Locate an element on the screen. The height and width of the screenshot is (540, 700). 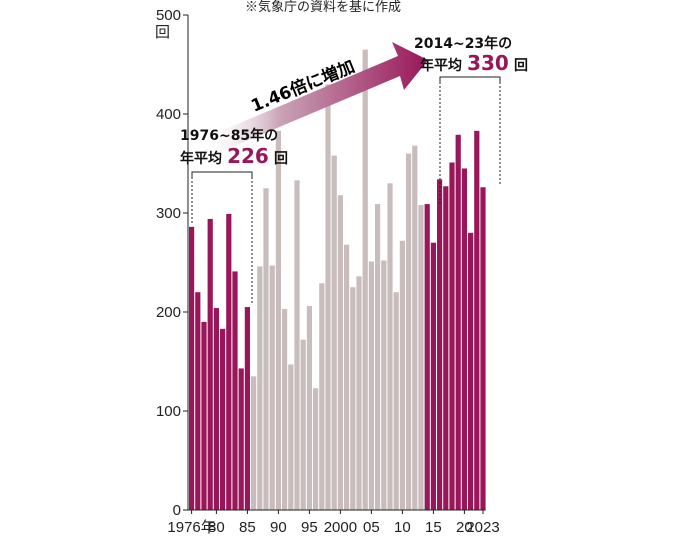
early-average-prefix: 年平均 is located at coordinates (201, 158).